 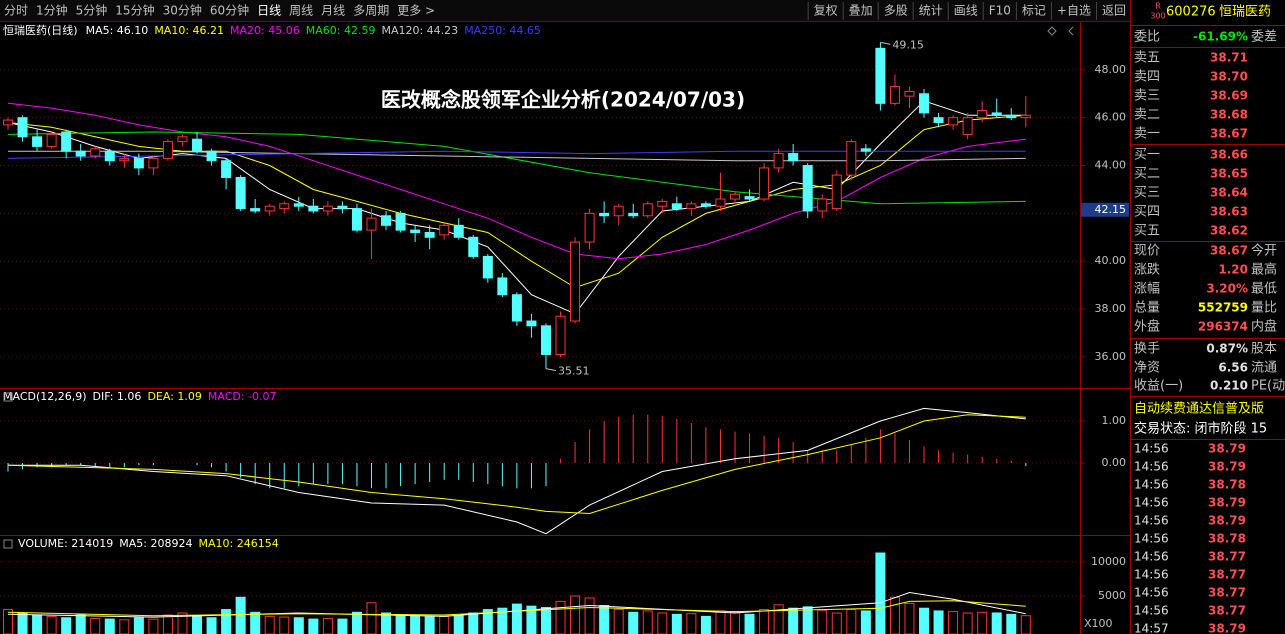 I want to click on period-tab: 60分钟, so click(x=229, y=10).